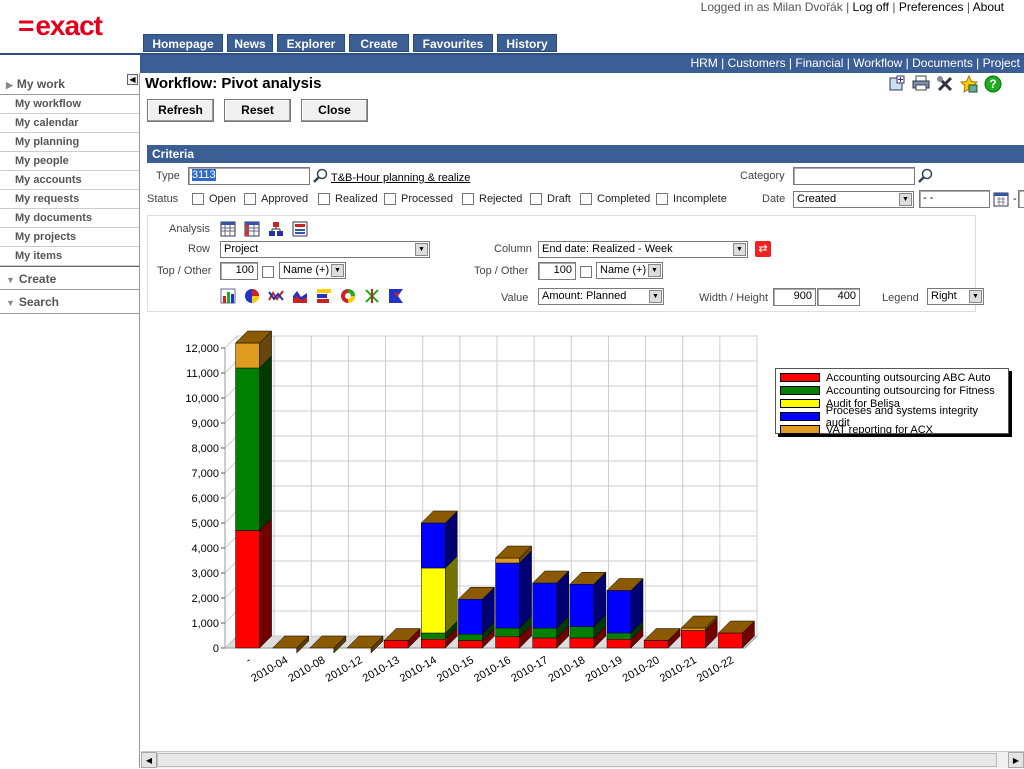 This screenshot has width=1024, height=769. I want to click on line-chart-icon, so click(276, 296).